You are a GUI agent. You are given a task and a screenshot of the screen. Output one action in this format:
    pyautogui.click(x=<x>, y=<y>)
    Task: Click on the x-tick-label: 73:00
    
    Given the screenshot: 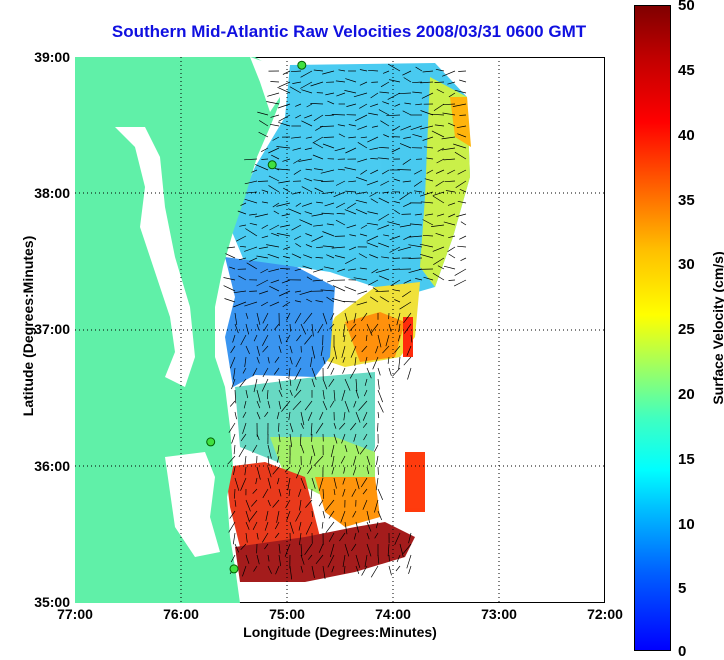 What is the action you would take?
    pyautogui.click(x=499, y=614)
    